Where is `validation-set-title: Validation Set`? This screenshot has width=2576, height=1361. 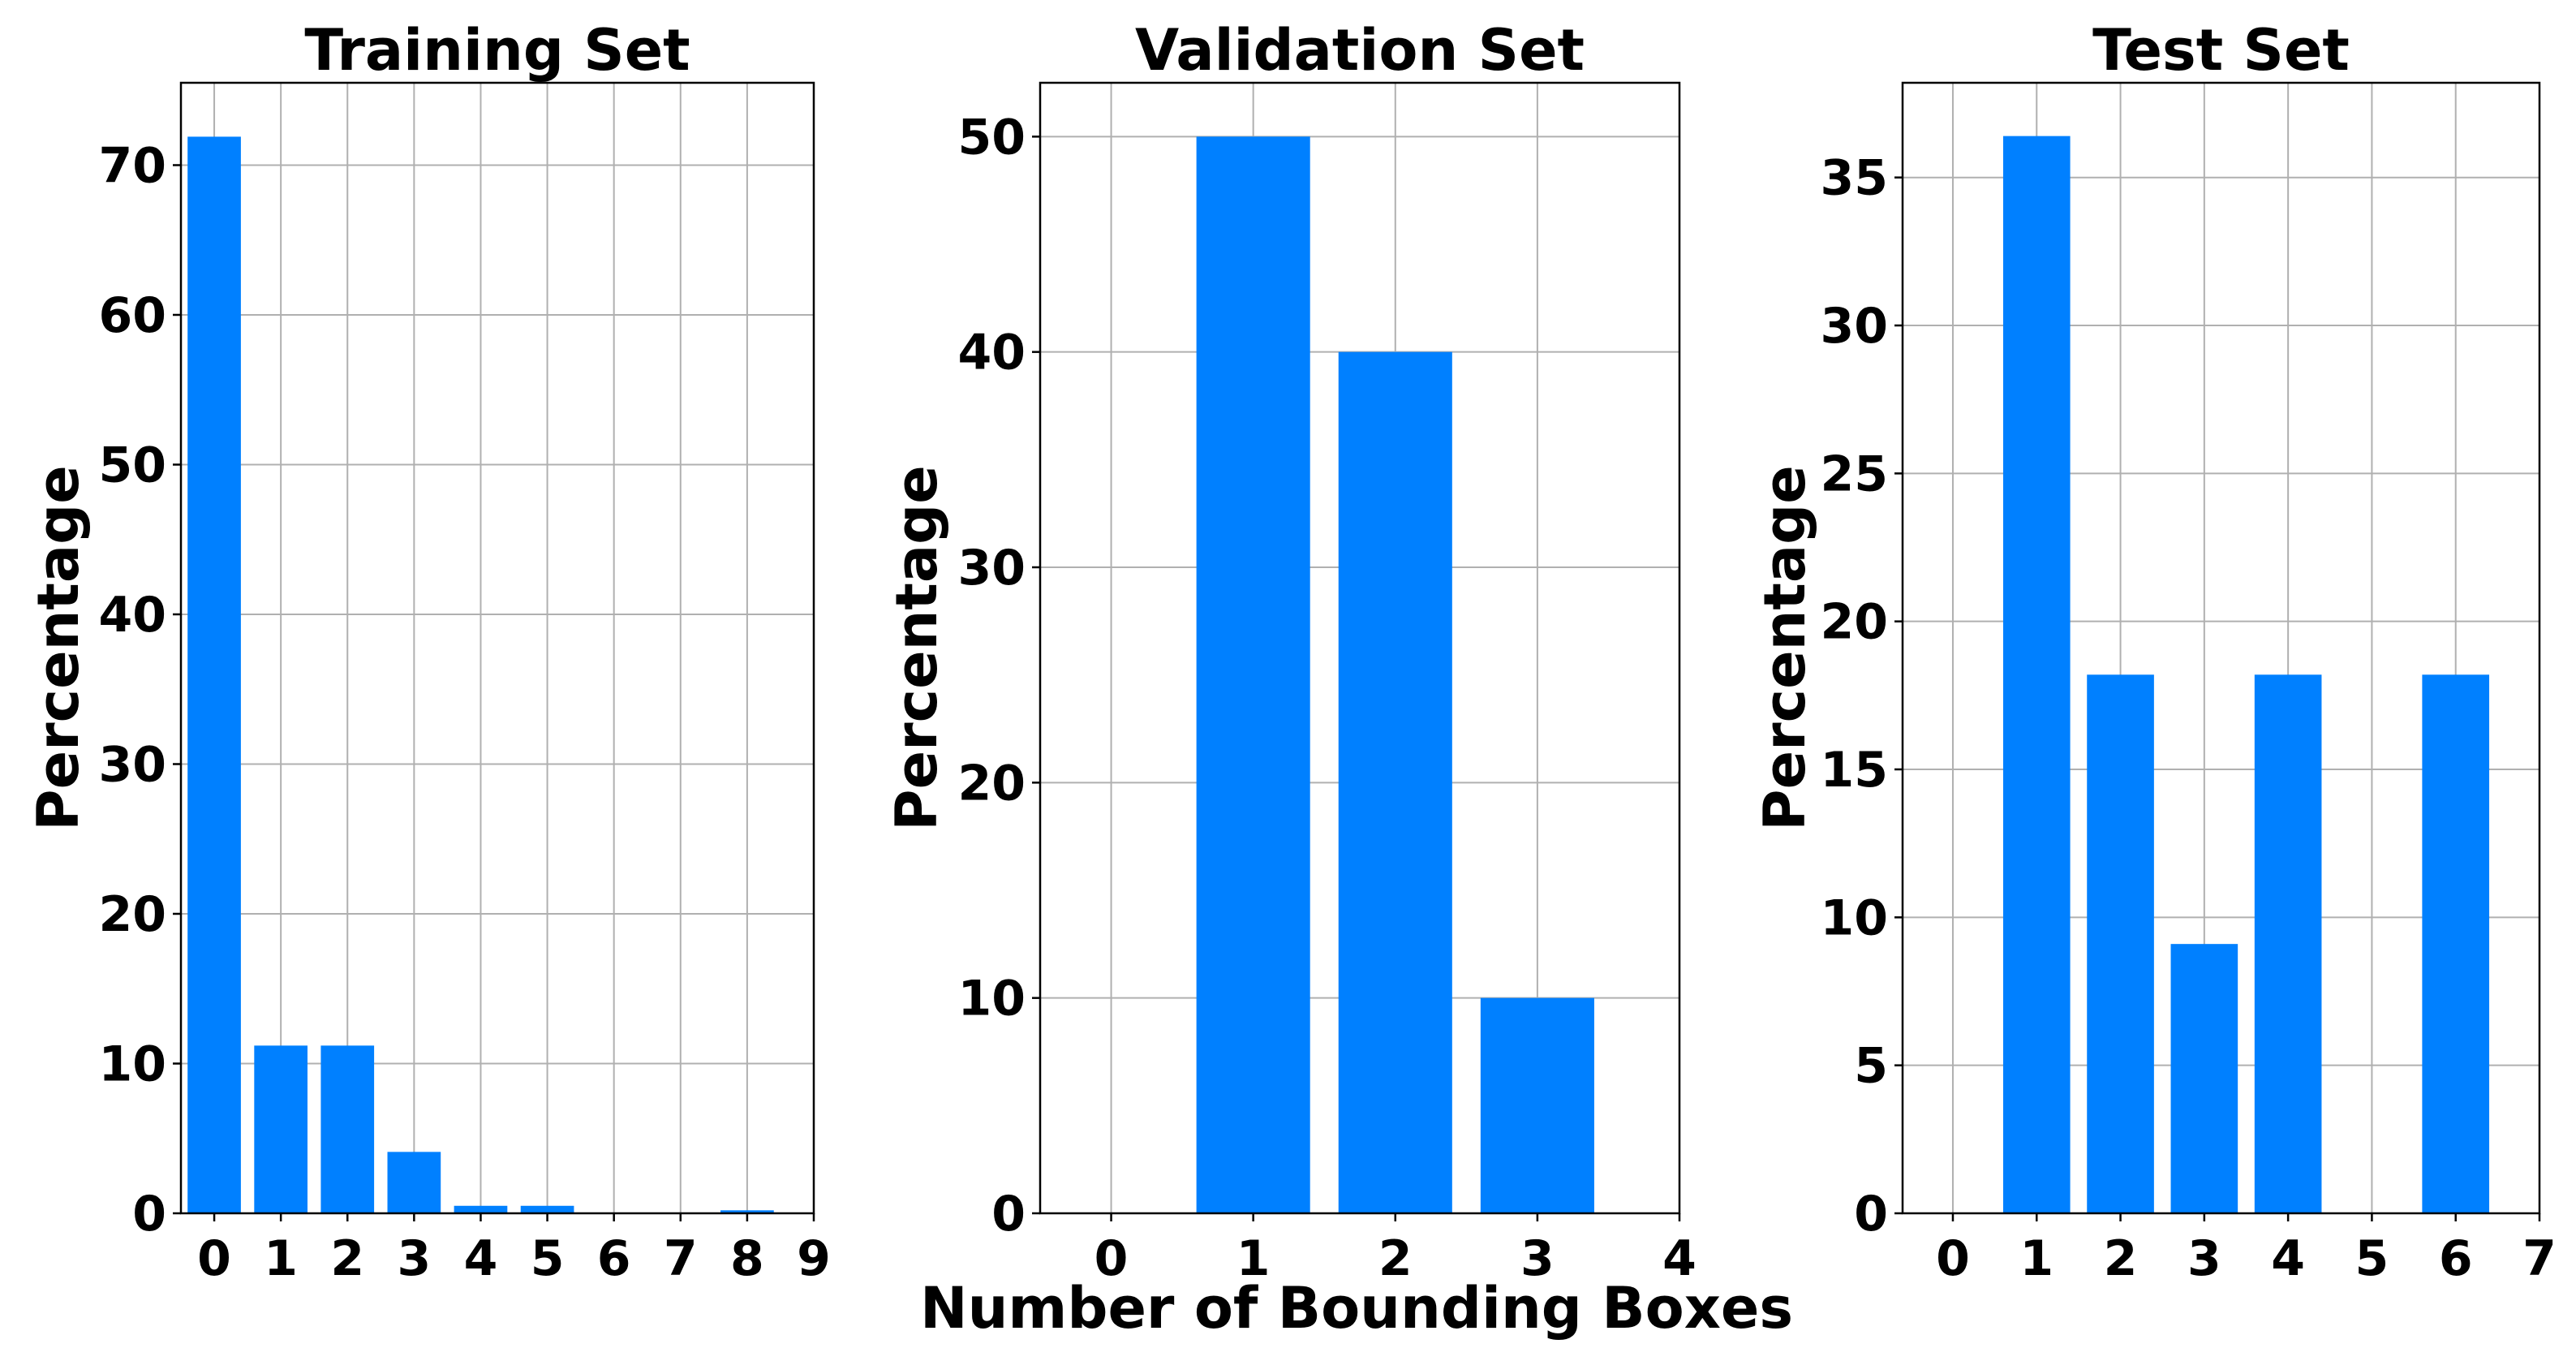 validation-set-title: Validation Set is located at coordinates (1360, 50).